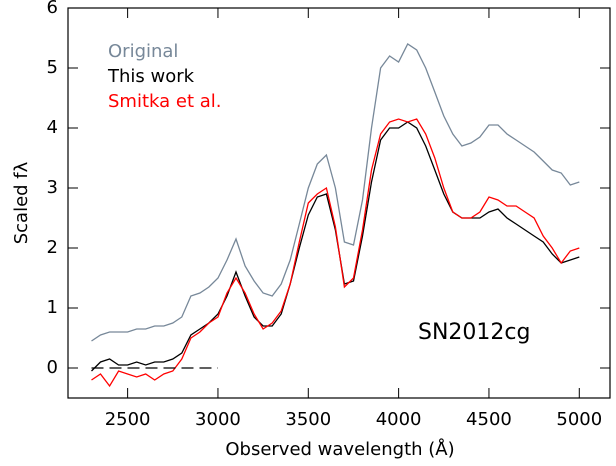 The width and height of the screenshot is (616, 466). What do you see at coordinates (151, 76) in the screenshot?
I see `legend-label: This work` at bounding box center [151, 76].